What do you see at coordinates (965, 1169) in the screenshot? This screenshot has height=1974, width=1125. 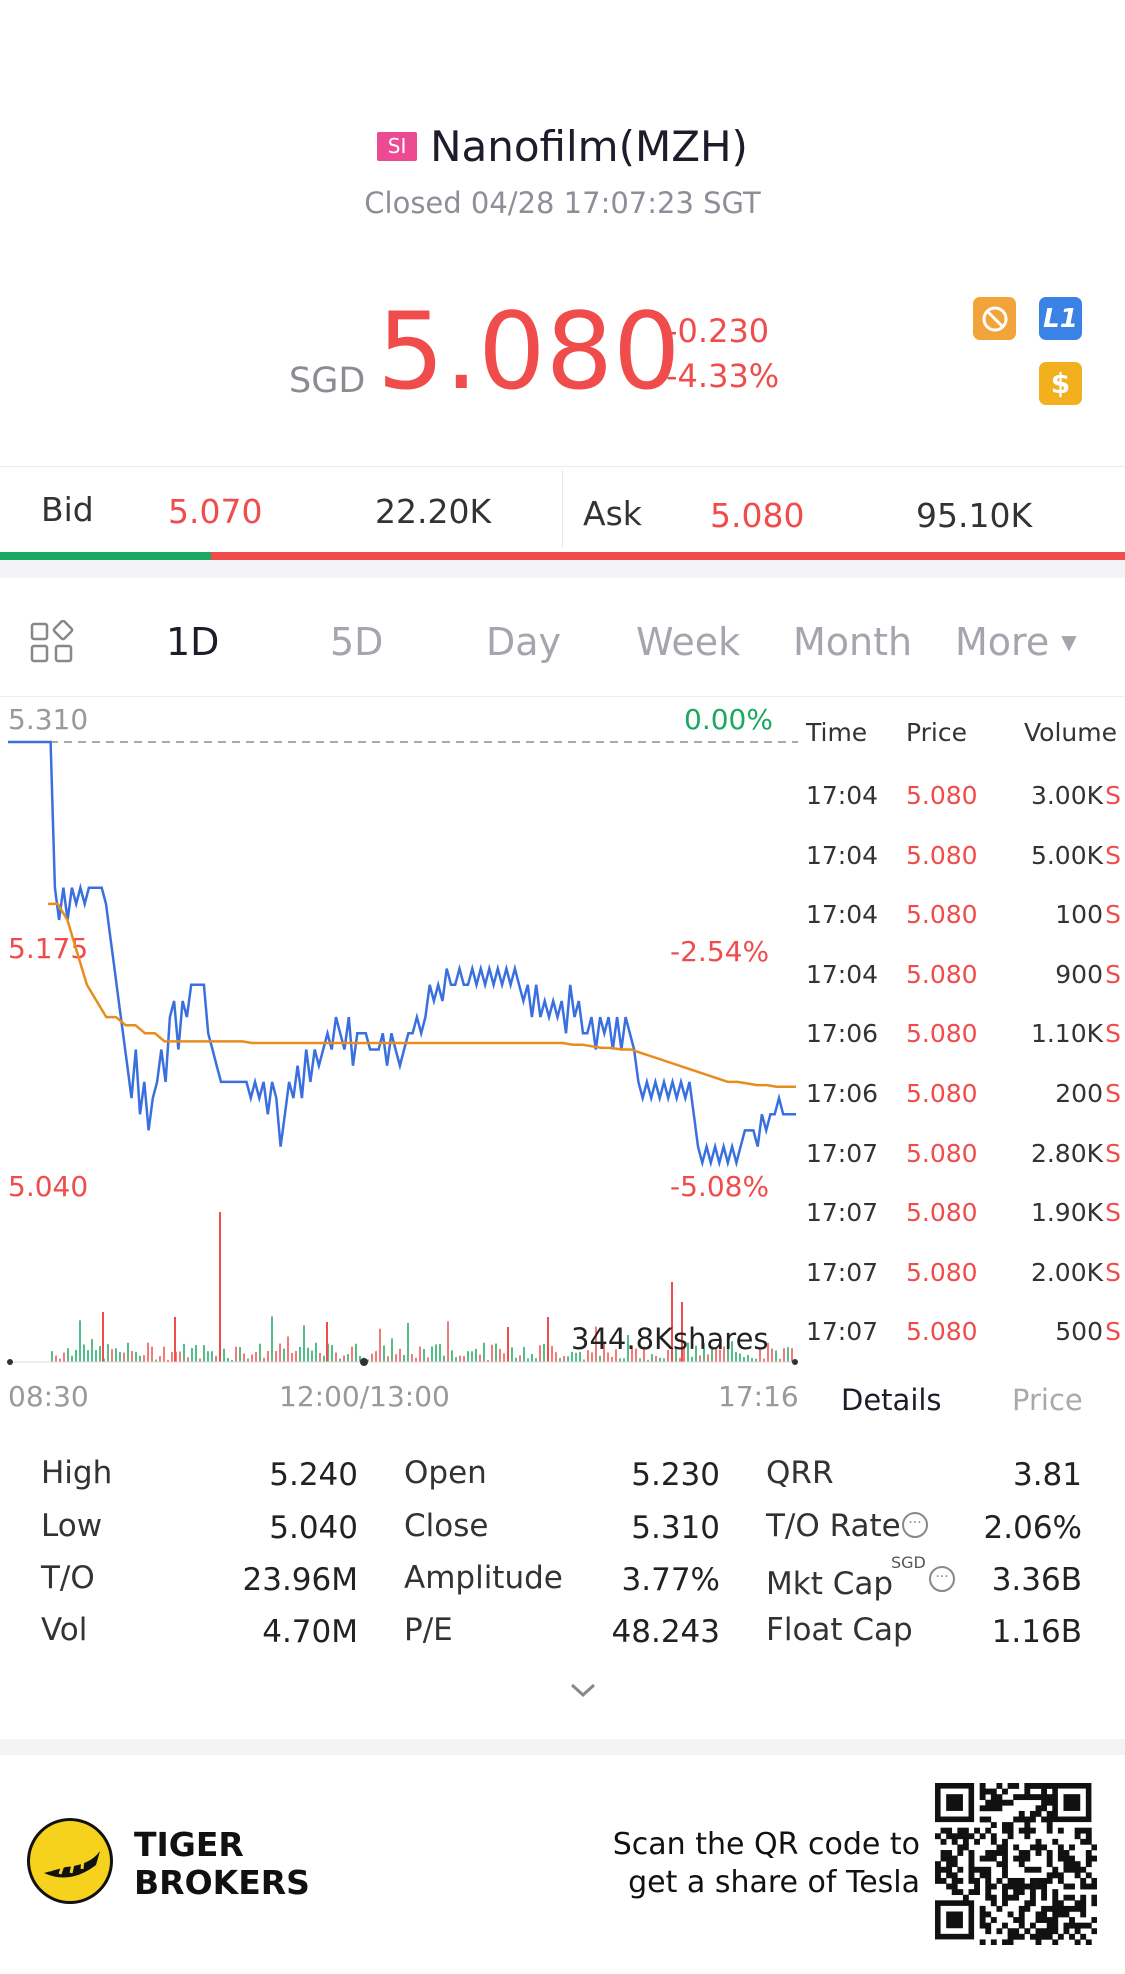 I see `trade-row: 17:07 5.080 2.80K S` at bounding box center [965, 1169].